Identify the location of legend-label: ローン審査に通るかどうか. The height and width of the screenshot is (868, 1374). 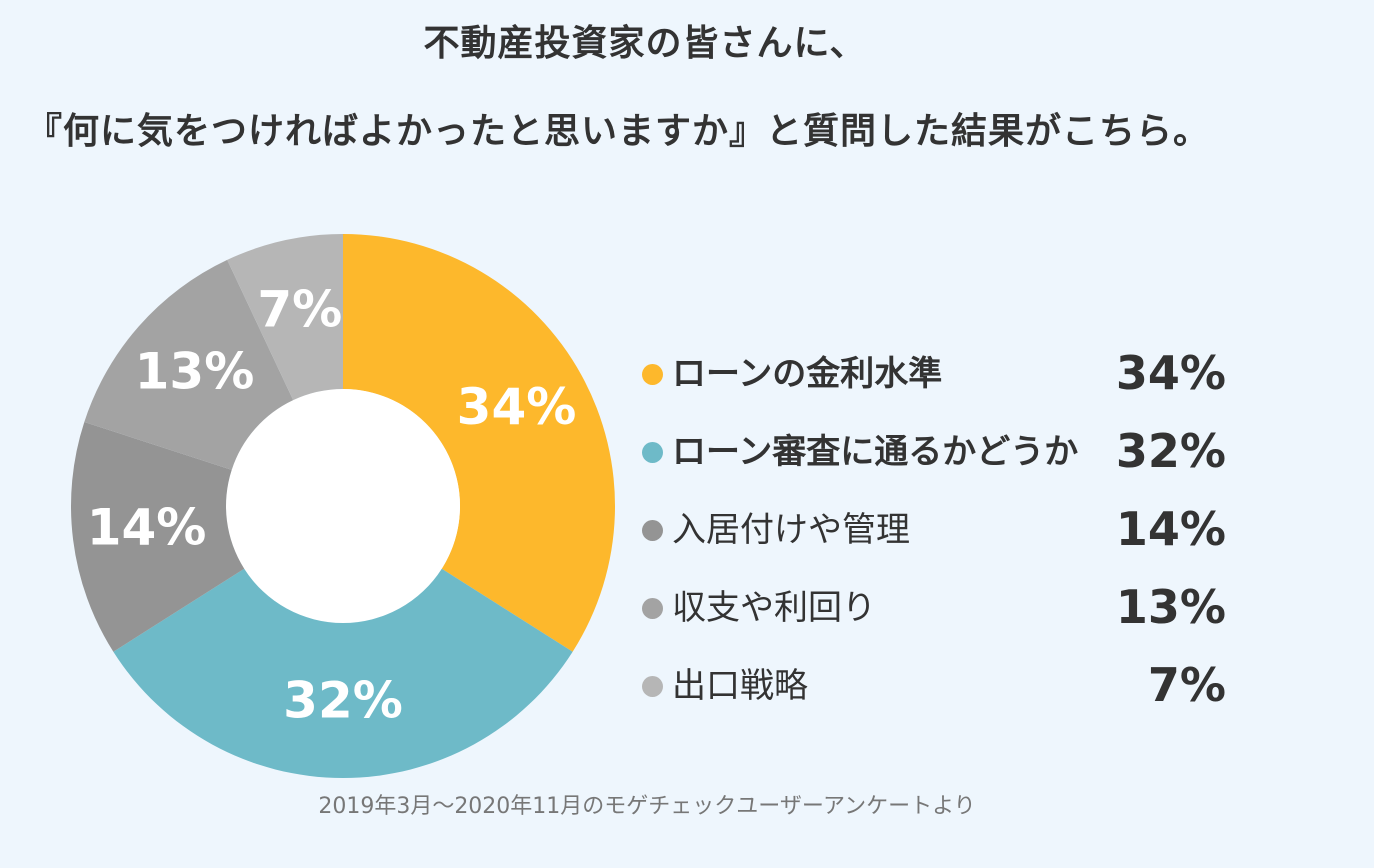
(875, 452).